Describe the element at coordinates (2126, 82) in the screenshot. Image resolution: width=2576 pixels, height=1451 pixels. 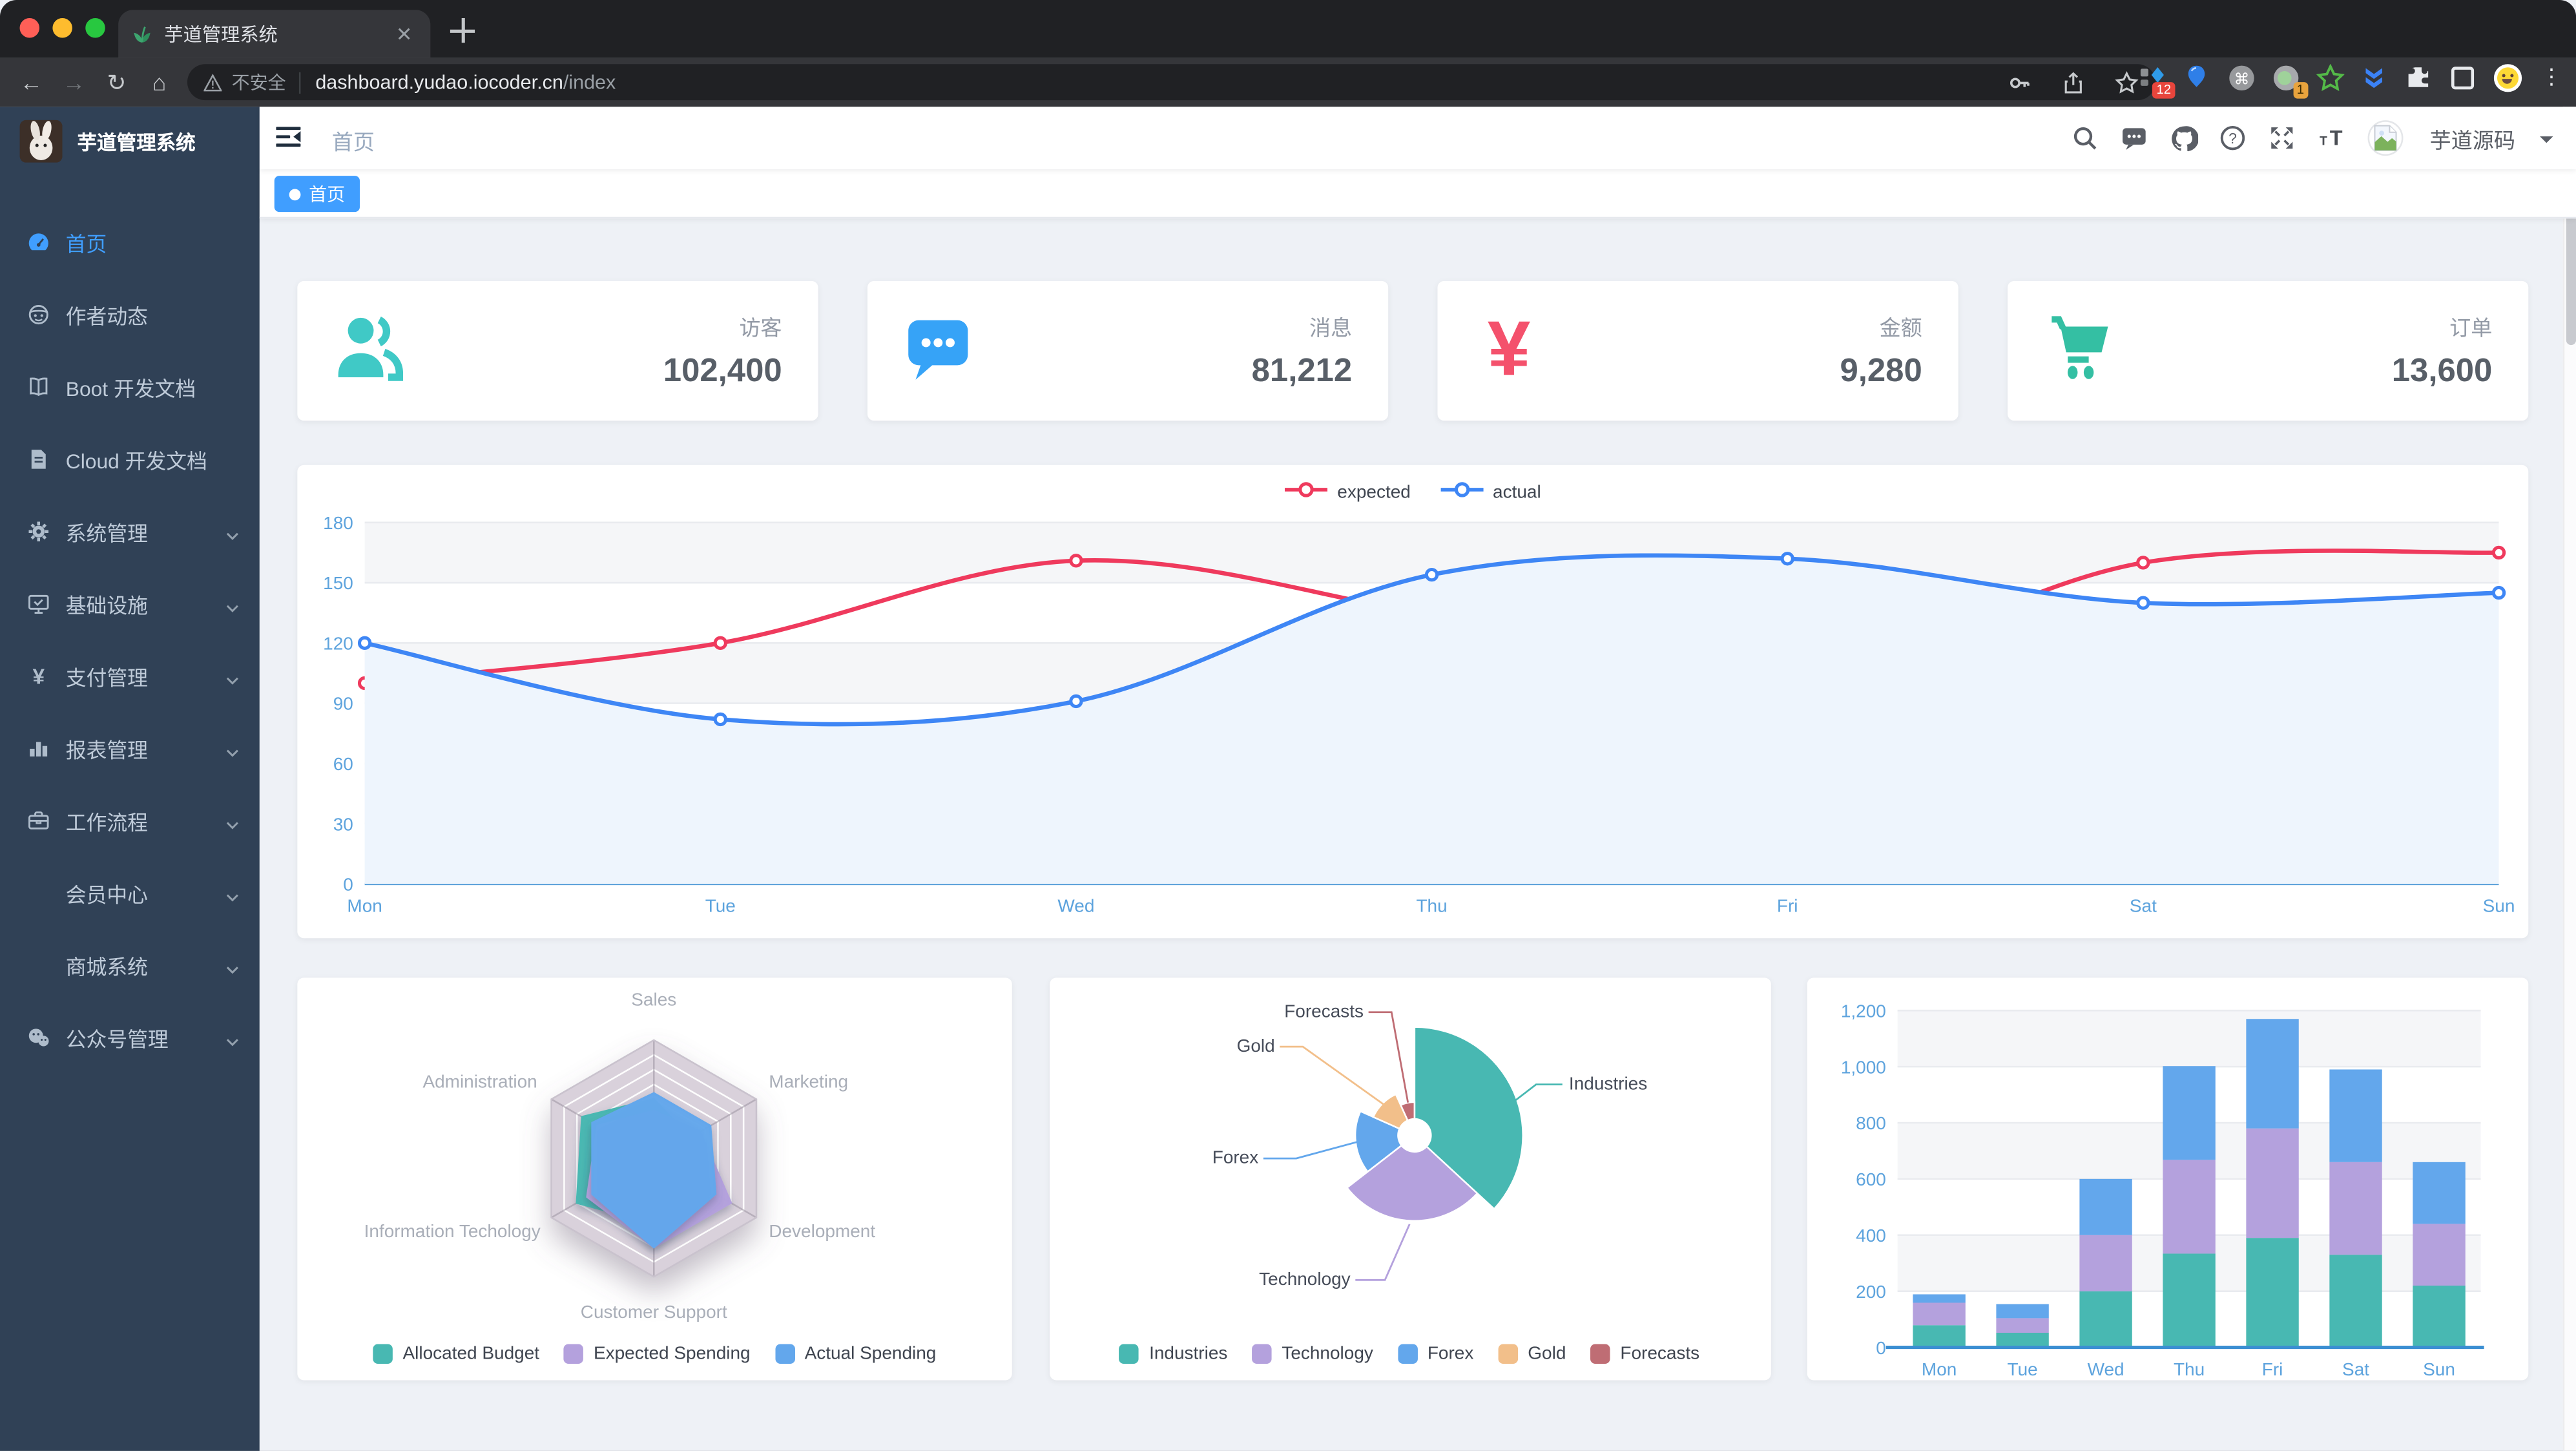
I see `bookmark-star-icon` at that location.